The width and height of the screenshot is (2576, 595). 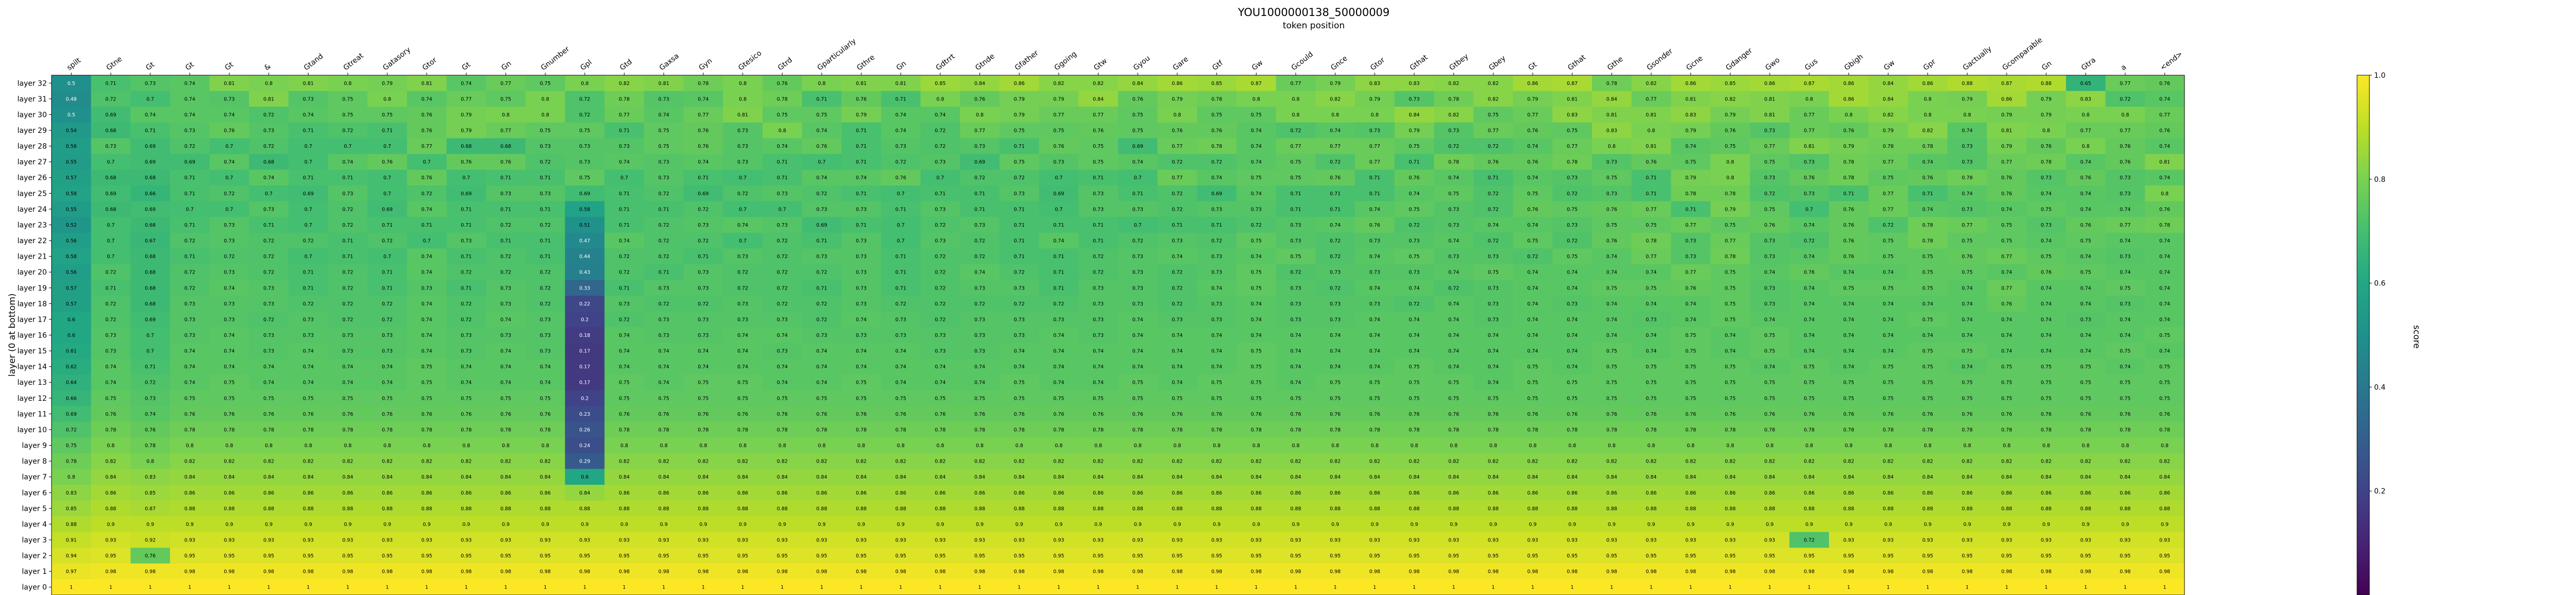 I want to click on cell-value-label: 0.69, so click(x=308, y=194).